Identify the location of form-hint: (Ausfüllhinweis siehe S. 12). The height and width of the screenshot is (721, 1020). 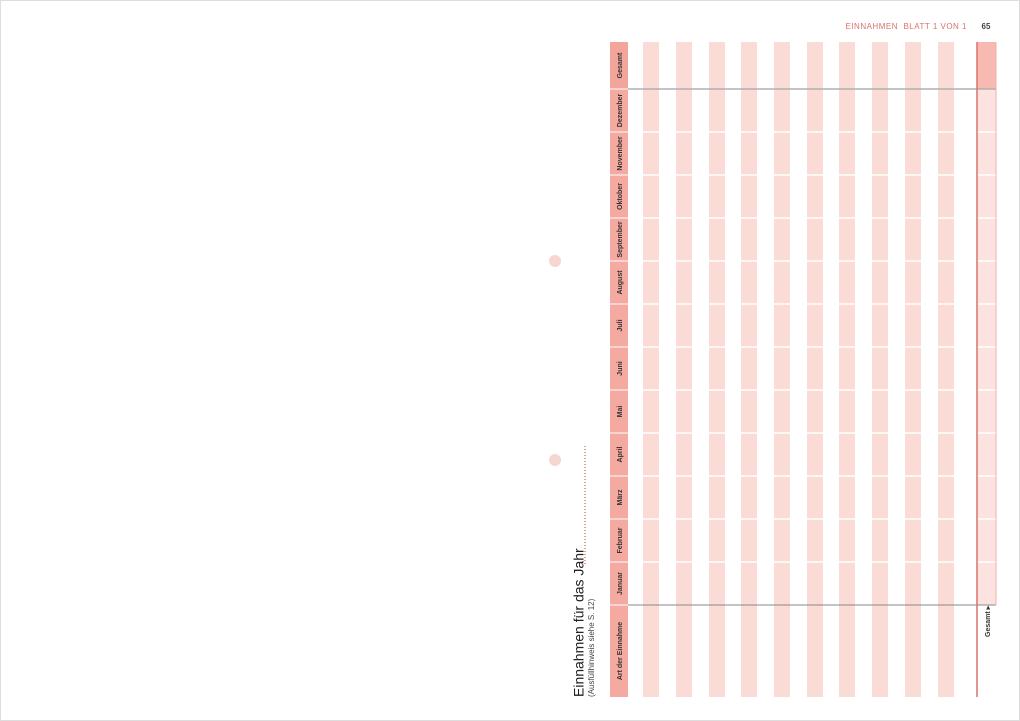
(591, 647).